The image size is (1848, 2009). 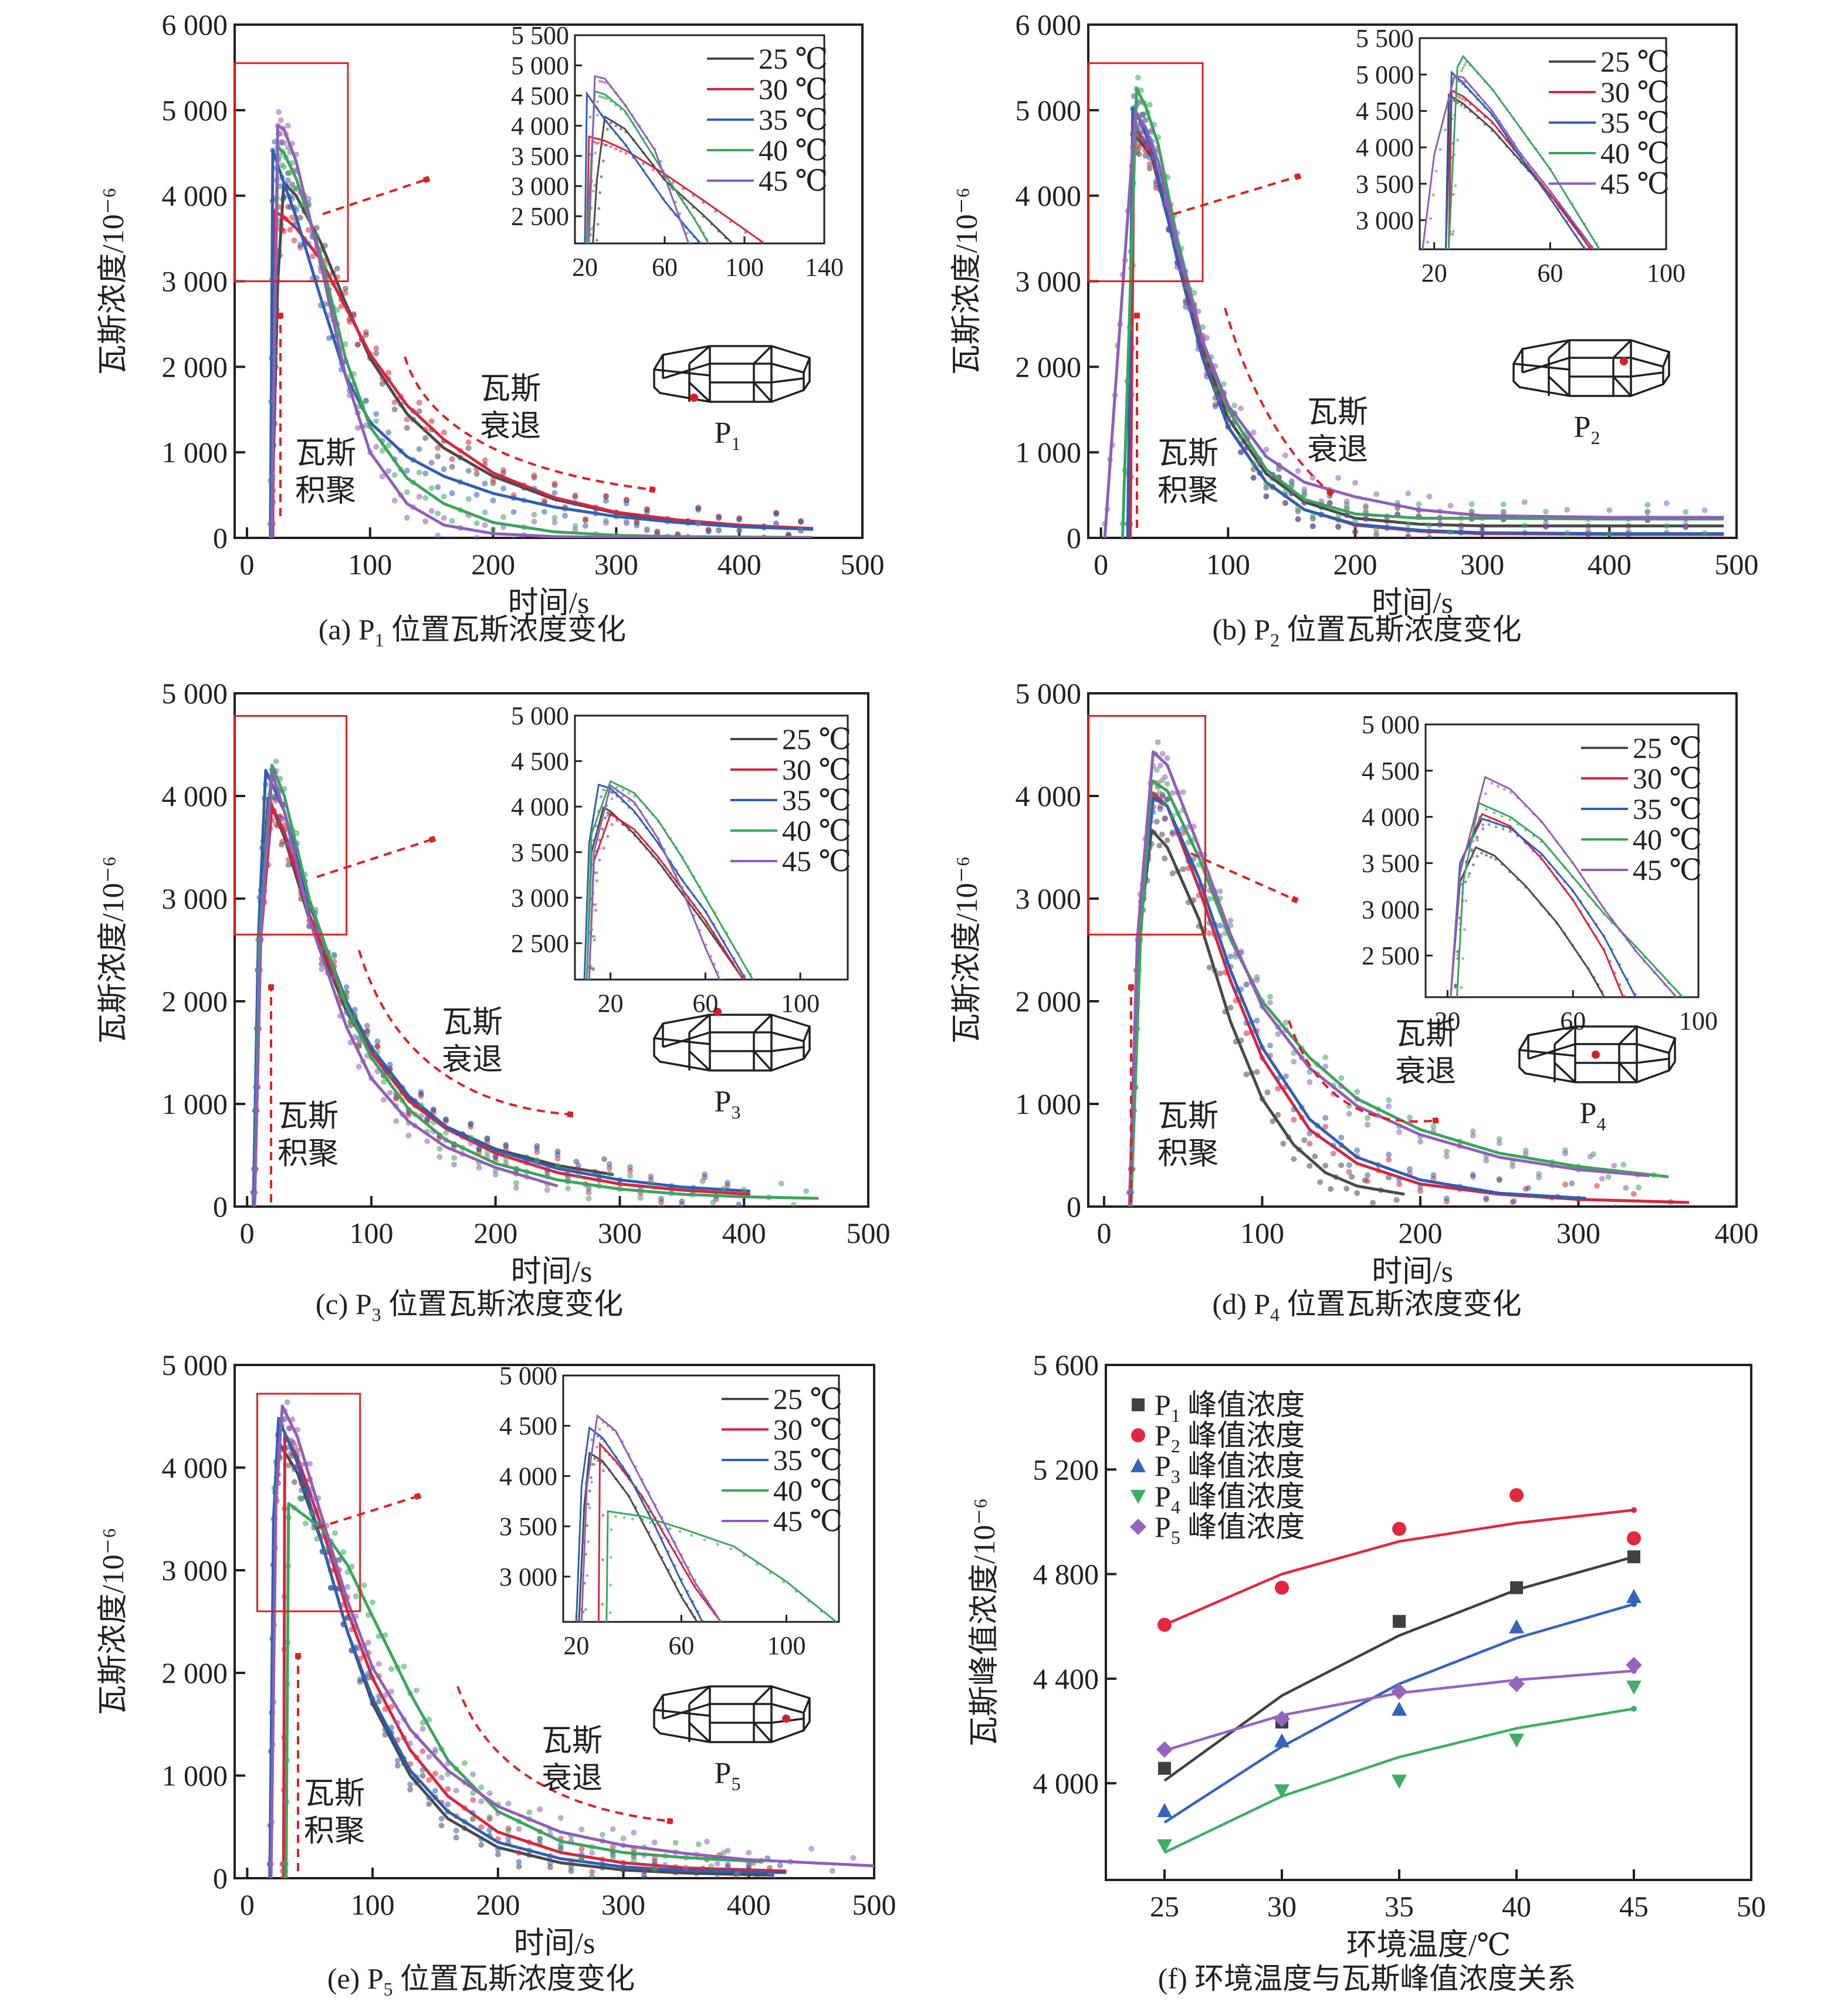 I want to click on x-tick-label: 500, so click(x=874, y=1904).